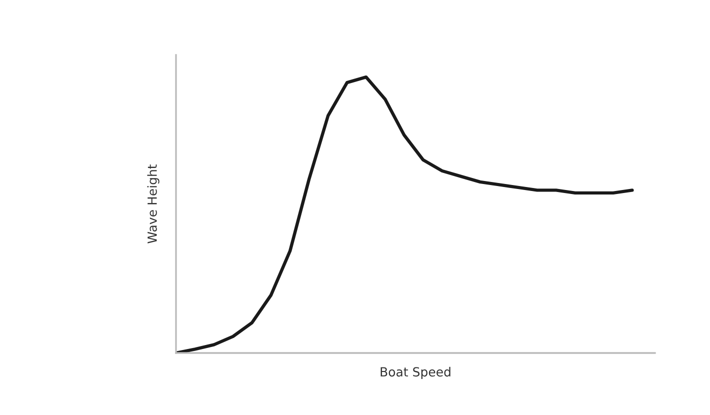 The width and height of the screenshot is (710, 415). I want to click on y-axis-title: Wave Height, so click(153, 204).